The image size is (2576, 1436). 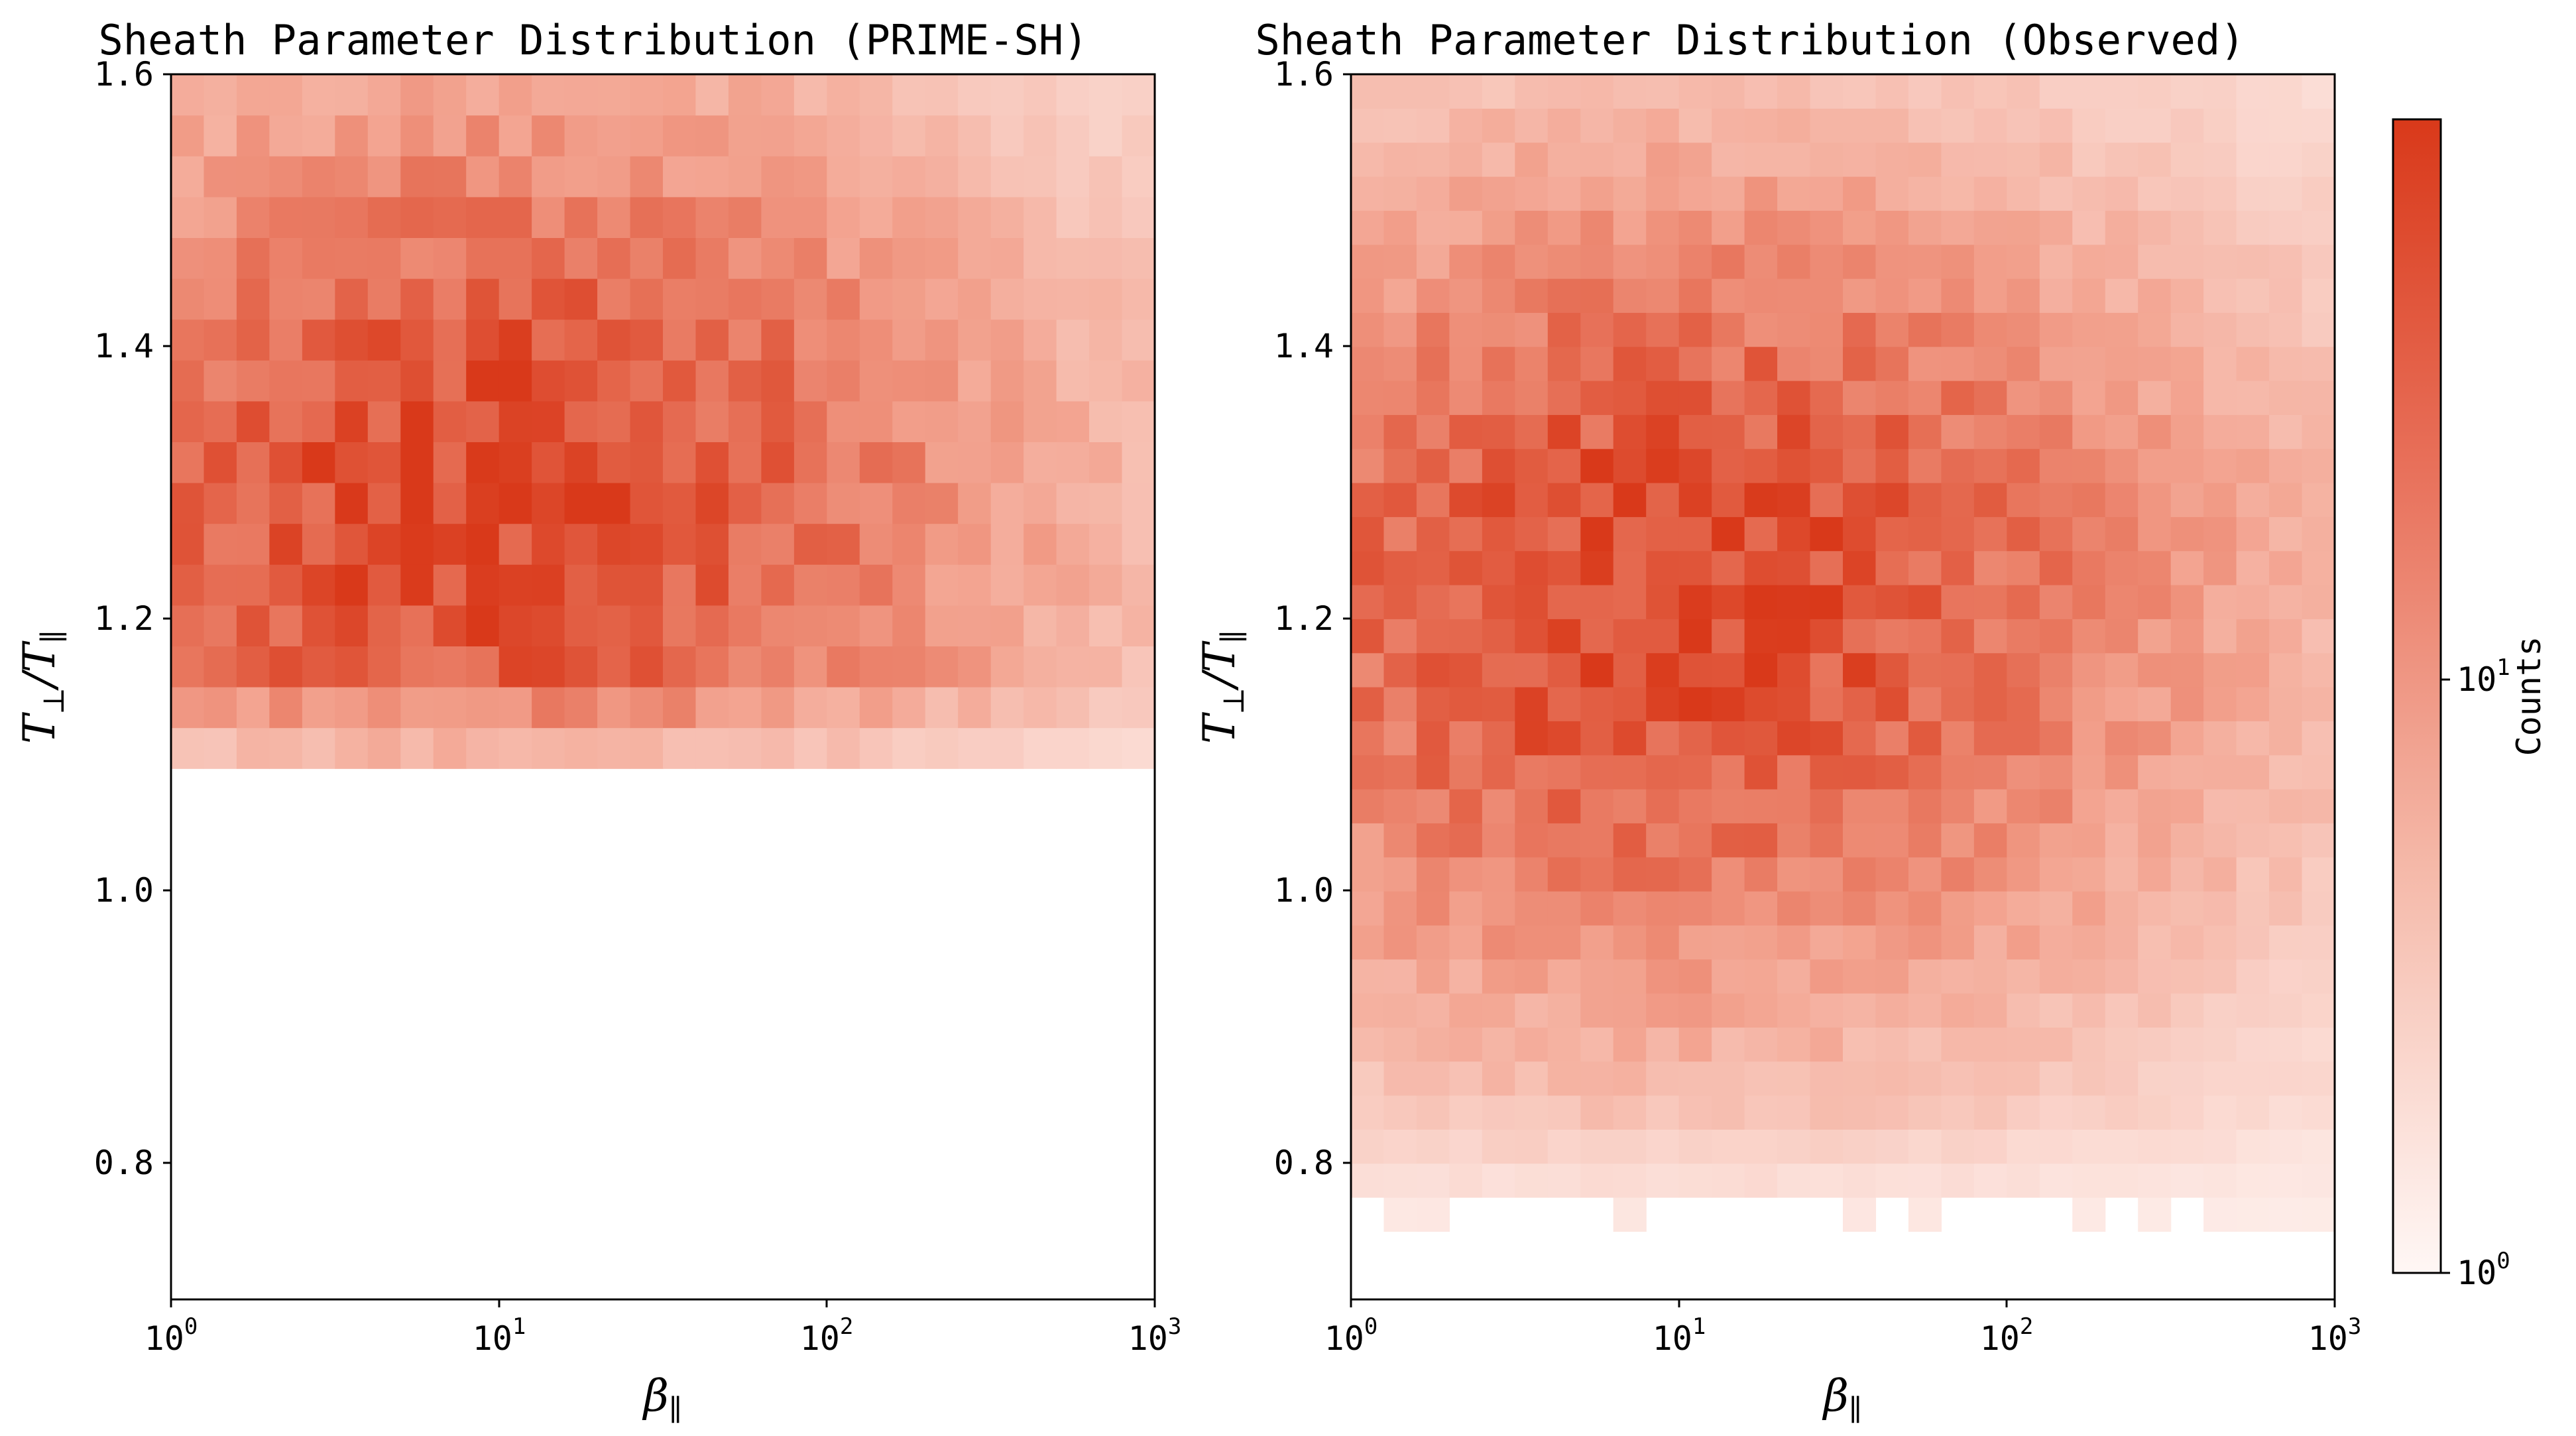 What do you see at coordinates (2529, 696) in the screenshot?
I see `colorbar-label: Counts` at bounding box center [2529, 696].